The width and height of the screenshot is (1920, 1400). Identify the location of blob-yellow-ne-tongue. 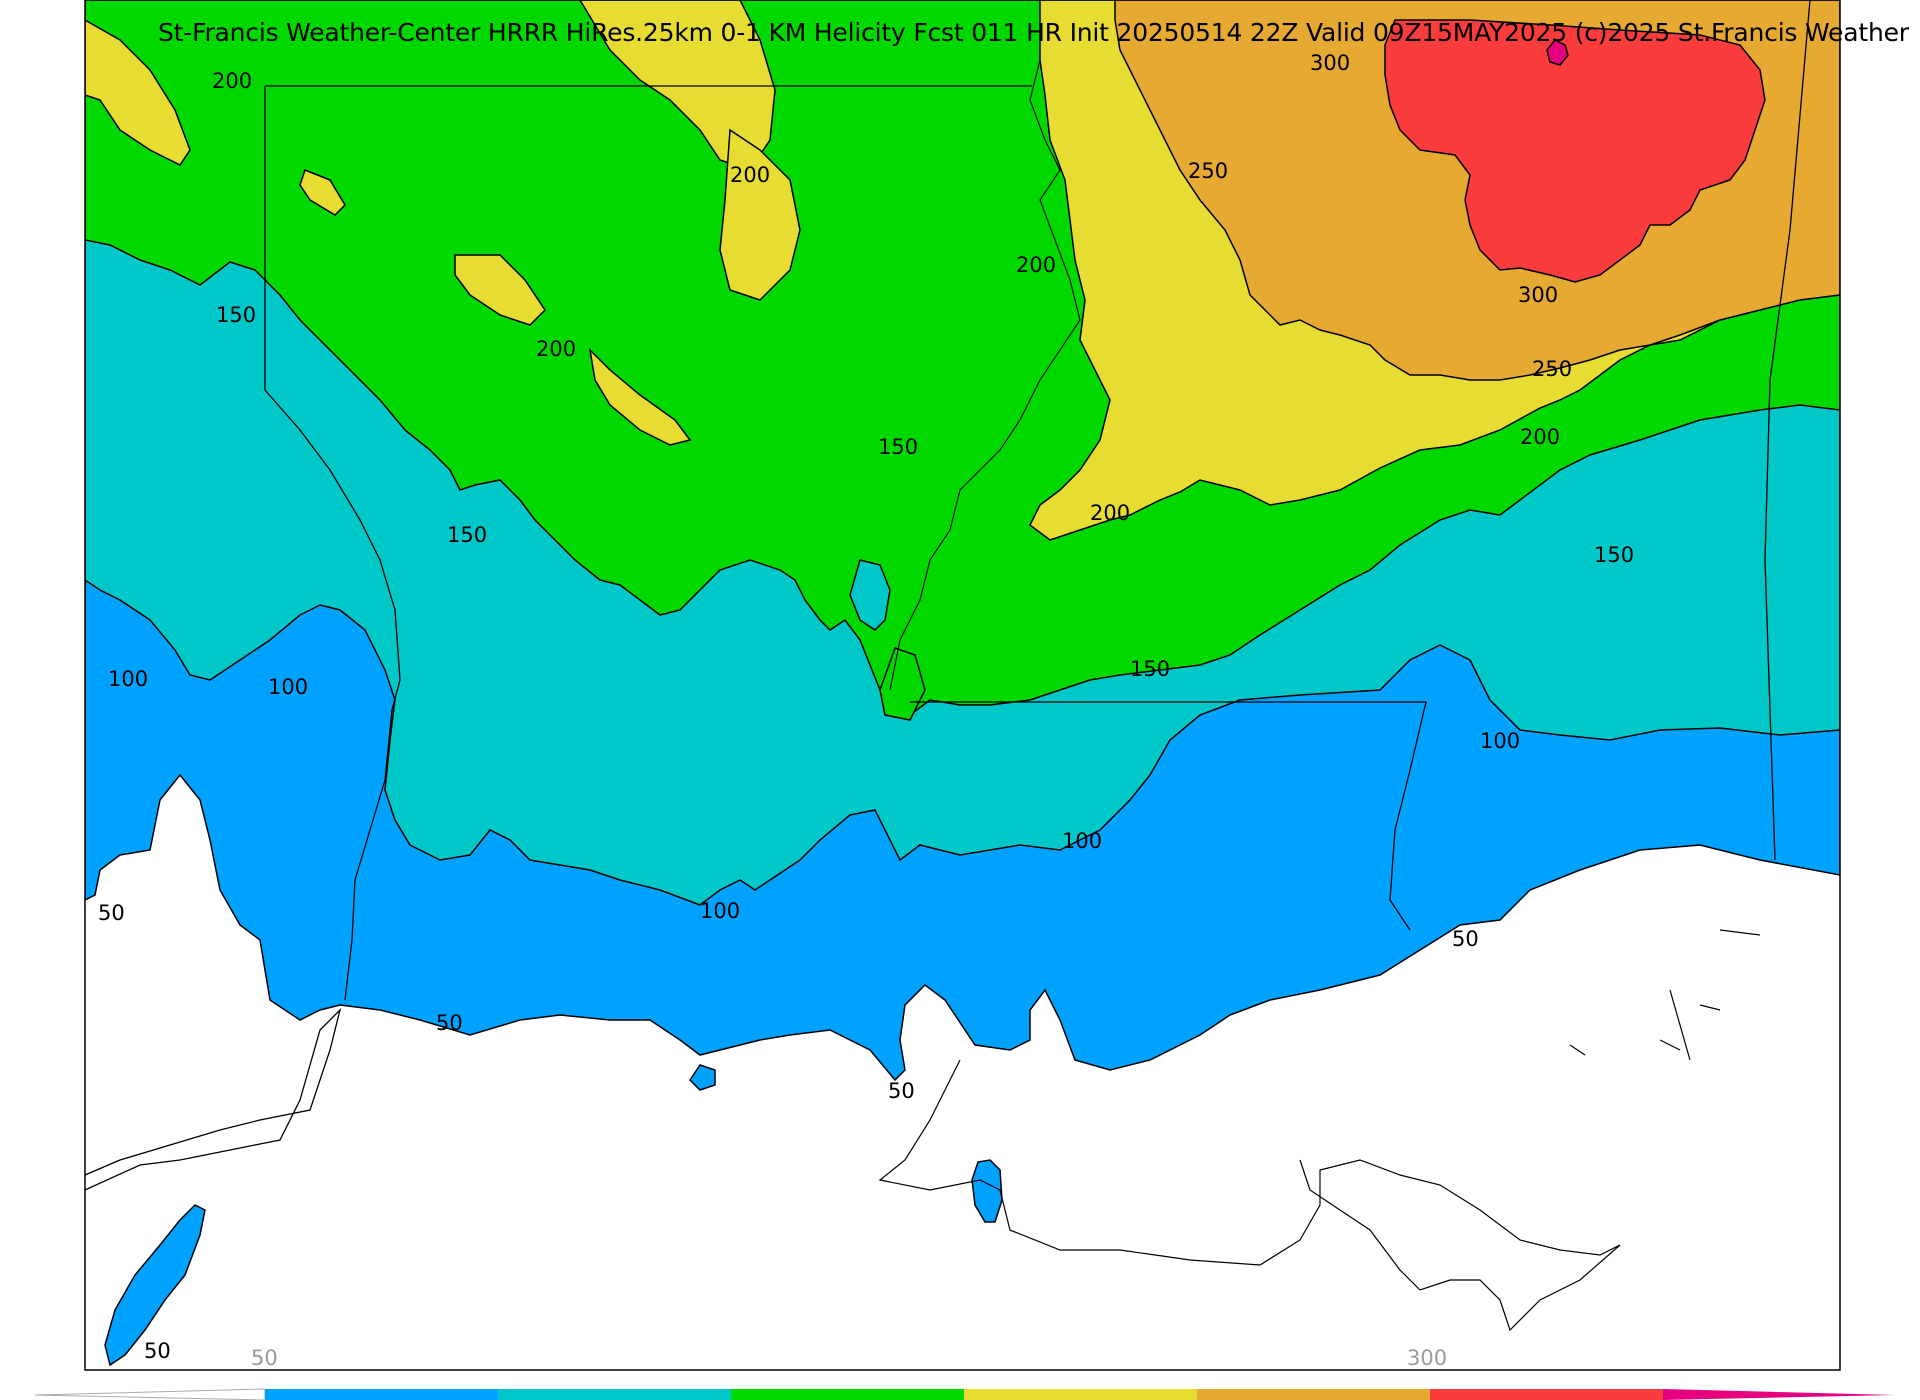
(760, 214).